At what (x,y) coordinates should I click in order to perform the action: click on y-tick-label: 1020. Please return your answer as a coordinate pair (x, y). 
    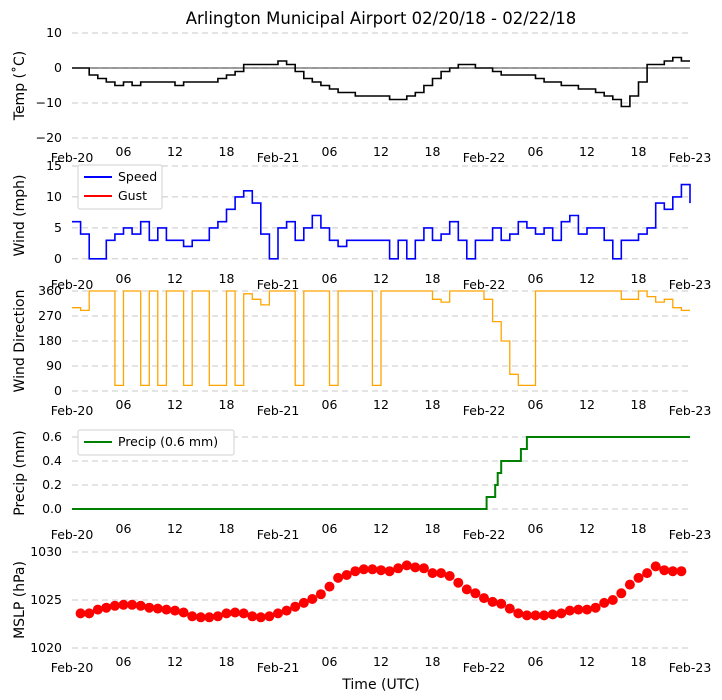
    Looking at the image, I should click on (46, 647).